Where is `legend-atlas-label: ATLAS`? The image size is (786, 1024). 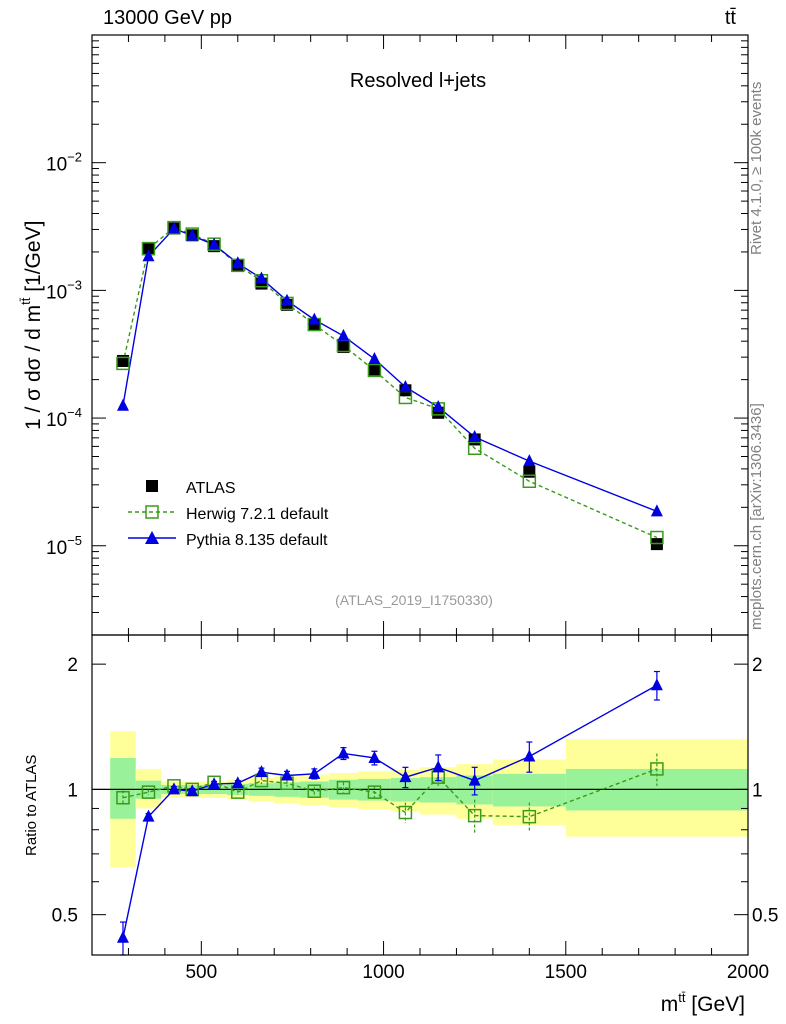 legend-atlas-label: ATLAS is located at coordinates (211, 488).